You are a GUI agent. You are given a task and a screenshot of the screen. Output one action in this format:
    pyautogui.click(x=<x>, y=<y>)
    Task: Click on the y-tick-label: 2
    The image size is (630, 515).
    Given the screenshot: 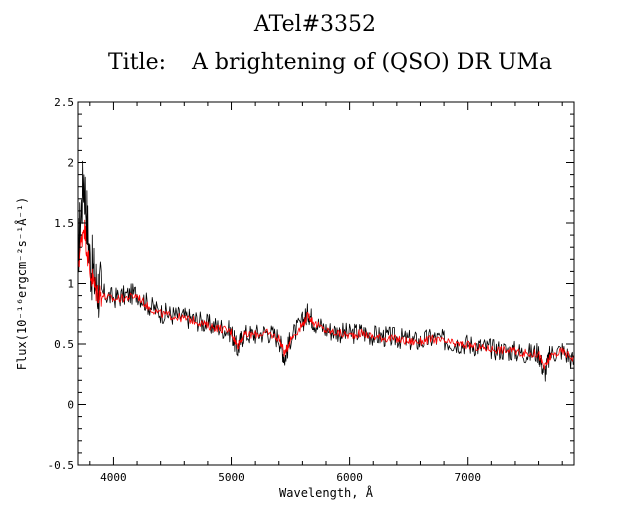 What is the action you would take?
    pyautogui.click(x=70, y=163)
    